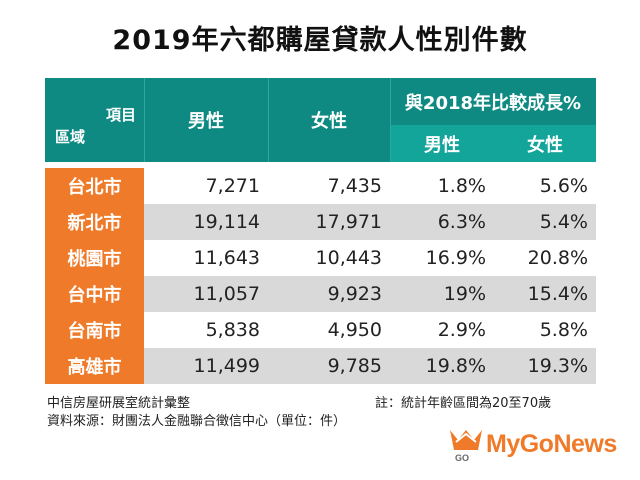 This screenshot has width=640, height=480. Describe the element at coordinates (70, 137) in the screenshot. I see `corner-area-label: 區域` at that location.